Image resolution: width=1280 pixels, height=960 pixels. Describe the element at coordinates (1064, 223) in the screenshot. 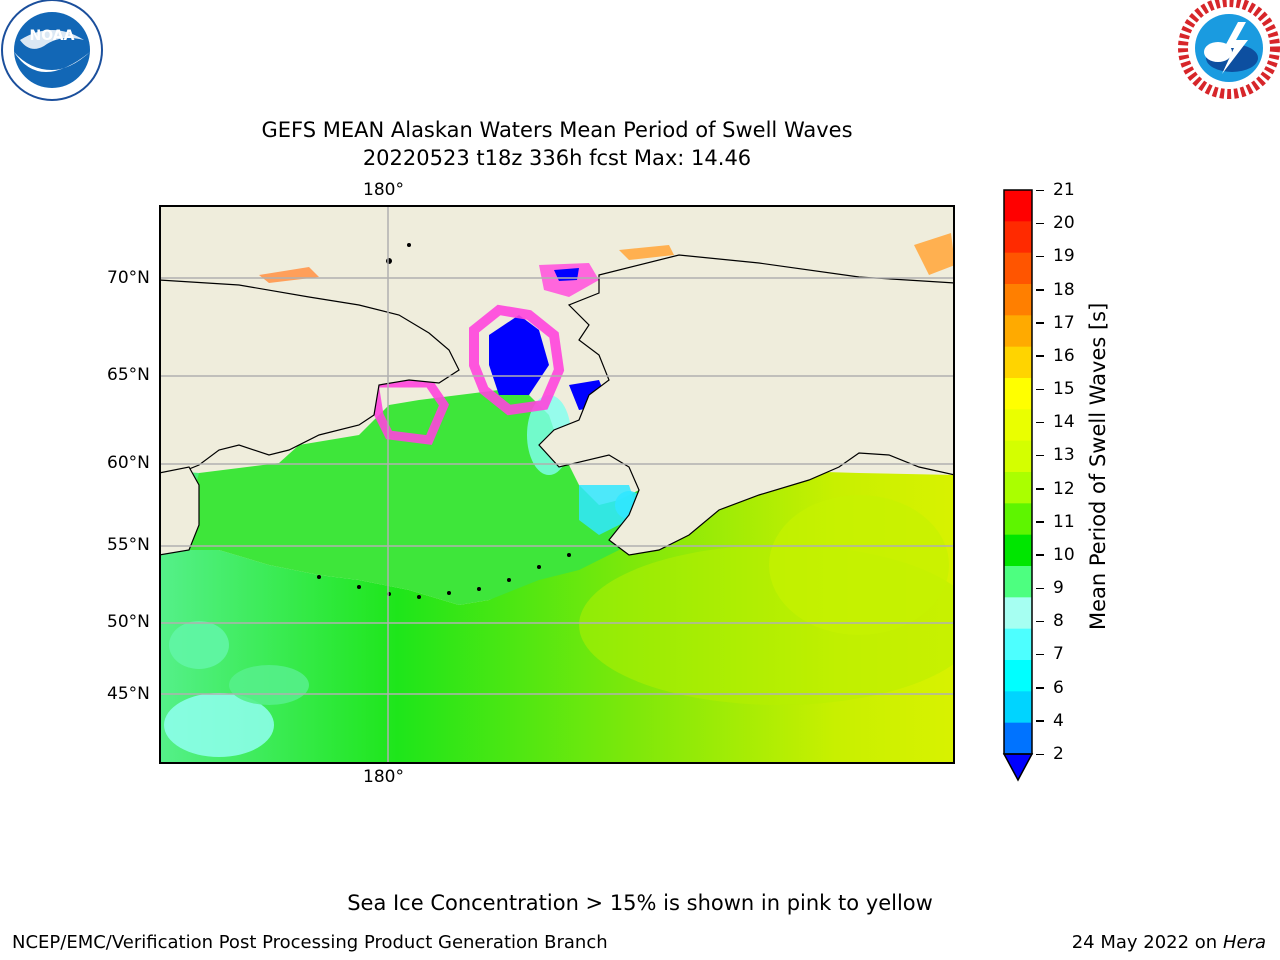

I see `colorbar-tick-label: 20` at that location.